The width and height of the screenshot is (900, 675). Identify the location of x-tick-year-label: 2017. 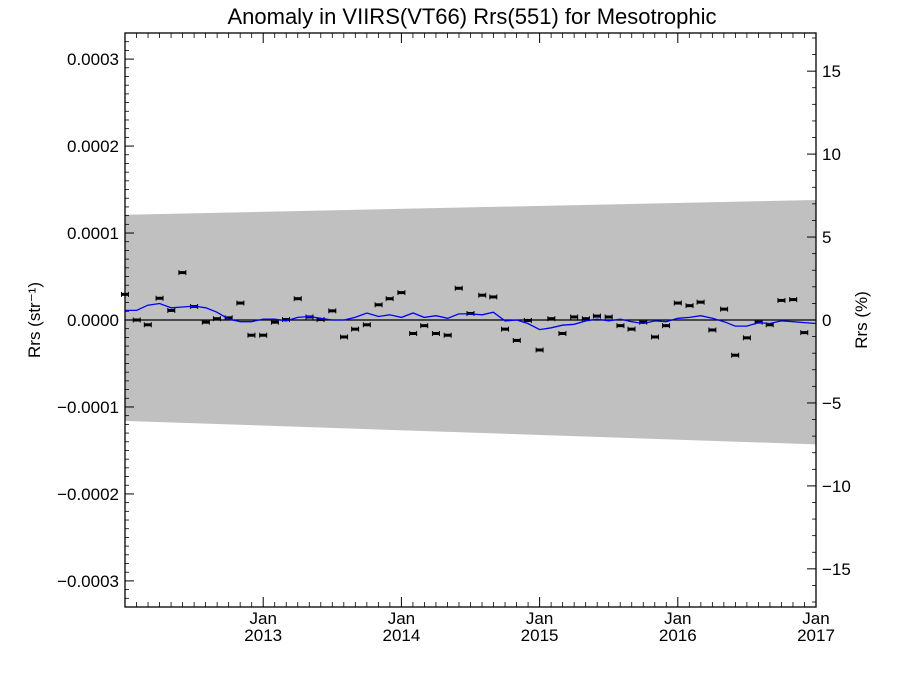
(816, 635).